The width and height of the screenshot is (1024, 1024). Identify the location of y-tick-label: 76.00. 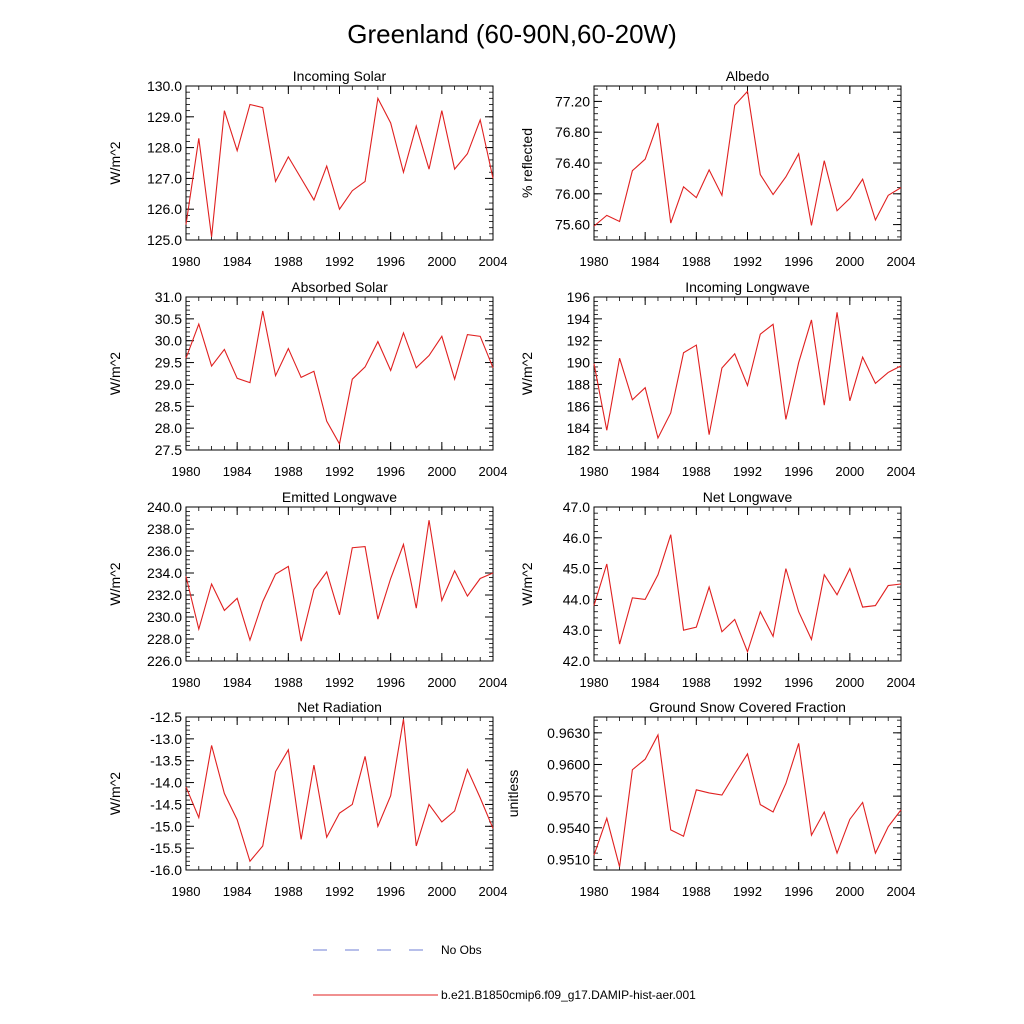
(572, 194).